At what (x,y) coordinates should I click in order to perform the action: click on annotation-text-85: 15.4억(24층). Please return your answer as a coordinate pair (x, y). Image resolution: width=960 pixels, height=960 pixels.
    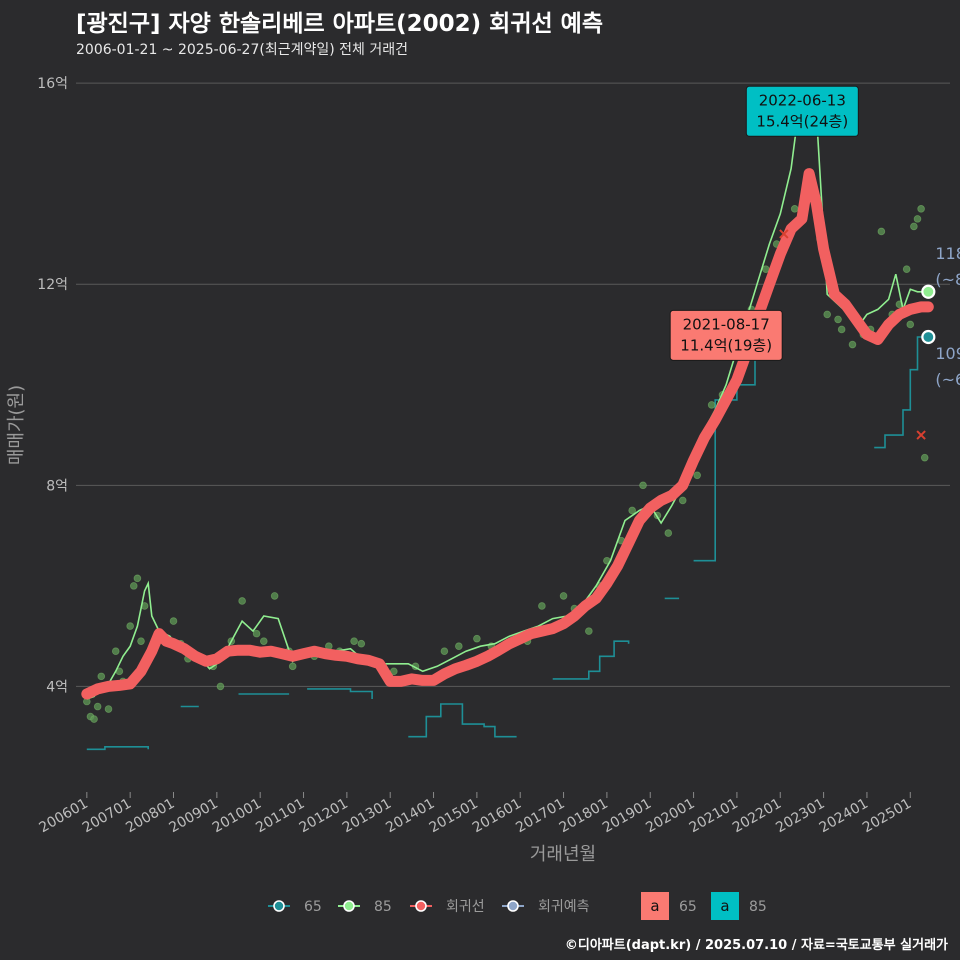
    Looking at the image, I should click on (802, 121).